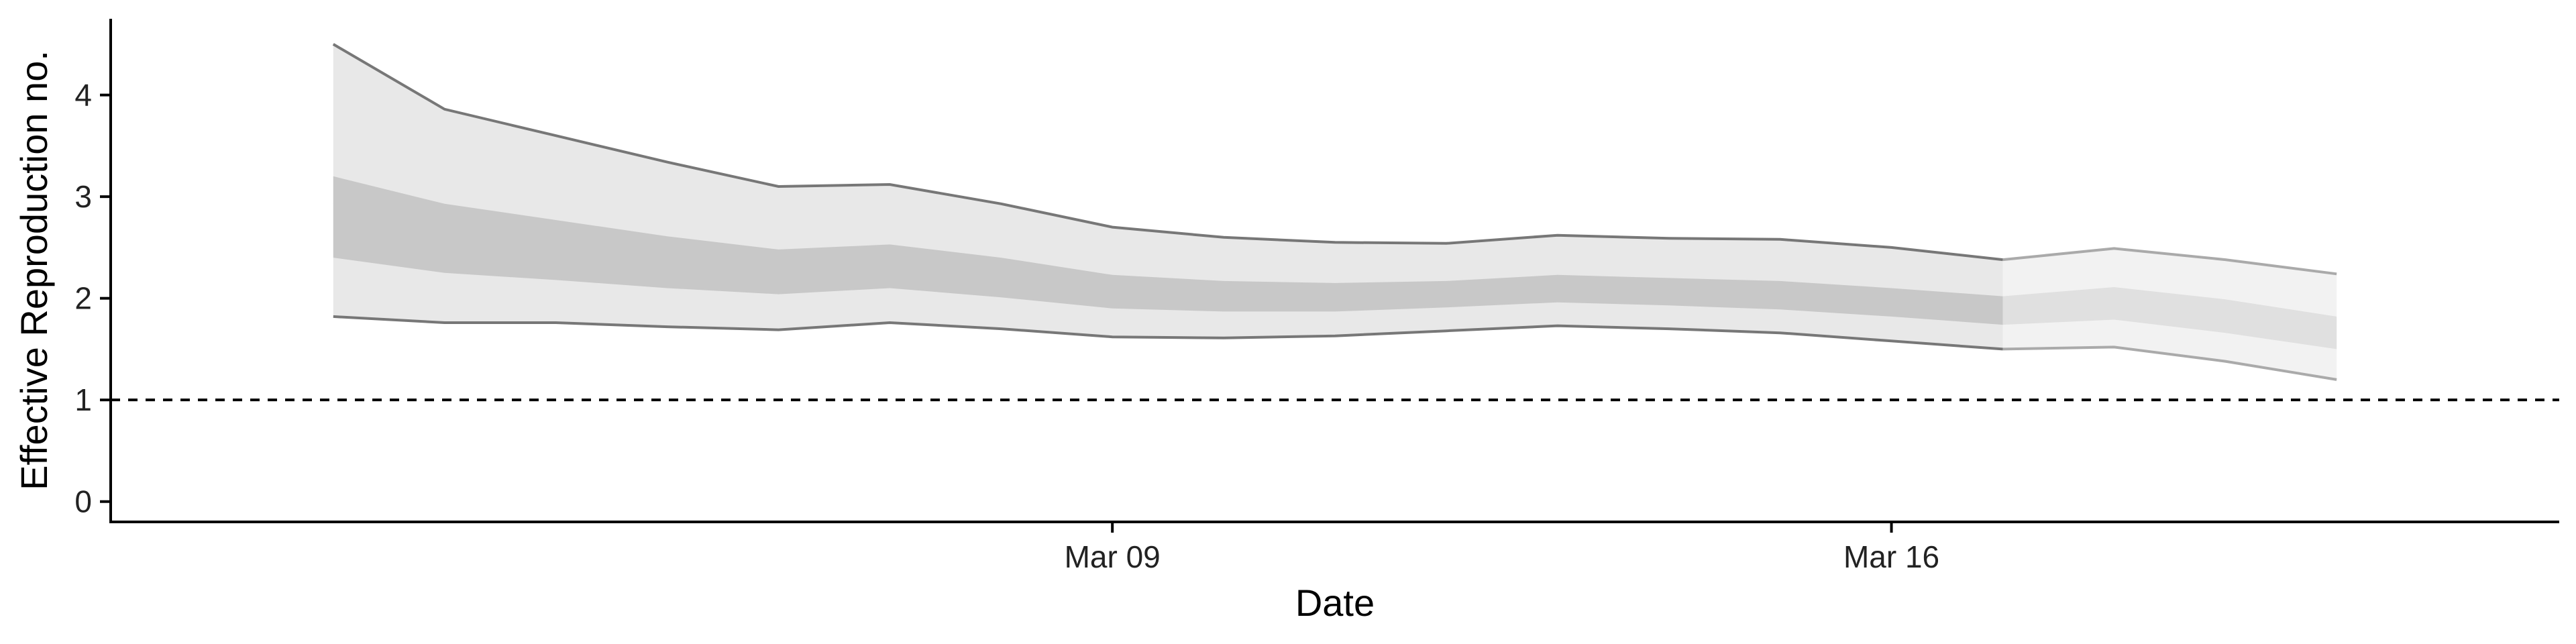 The height and width of the screenshot is (644, 2576). I want to click on y-tick-label: 3, so click(83, 196).